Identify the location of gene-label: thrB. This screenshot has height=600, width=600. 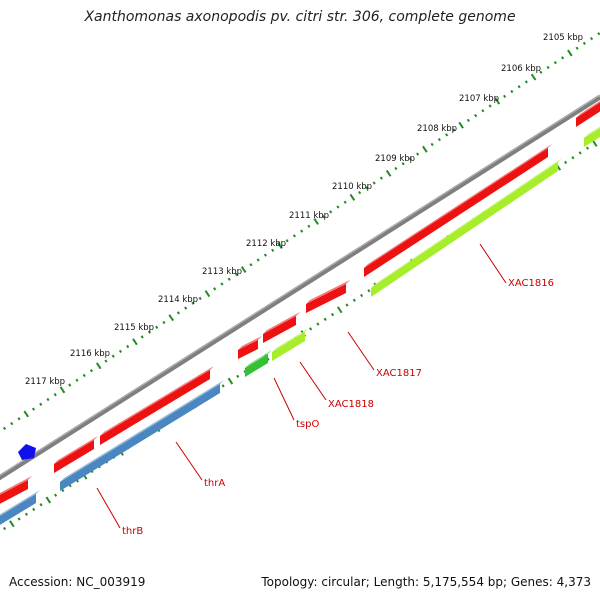
(132, 531).